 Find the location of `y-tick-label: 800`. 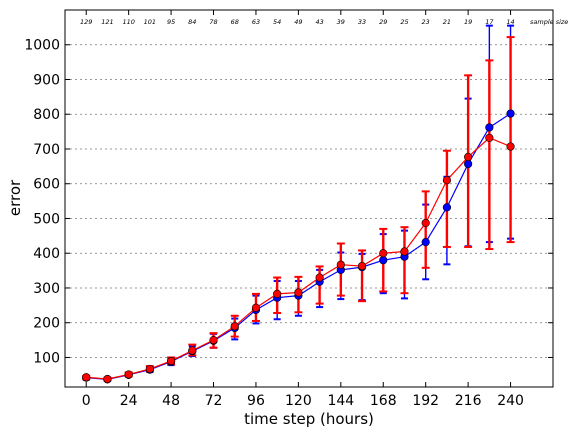

y-tick-label: 800 is located at coordinates (46, 115).